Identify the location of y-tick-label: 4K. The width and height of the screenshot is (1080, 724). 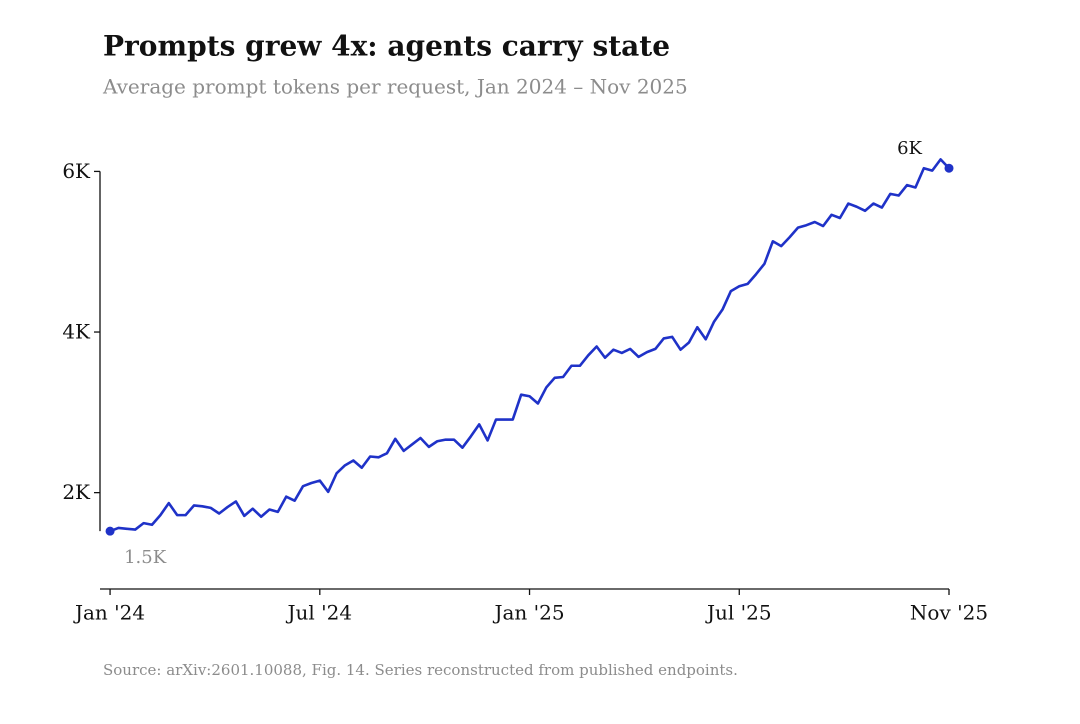
(76, 332).